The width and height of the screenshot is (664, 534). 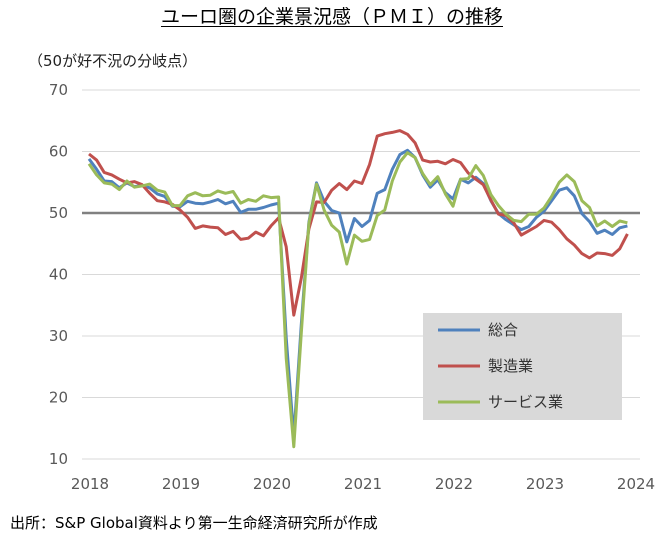 What do you see at coordinates (58, 336) in the screenshot?
I see `y-tick-label: 30` at bounding box center [58, 336].